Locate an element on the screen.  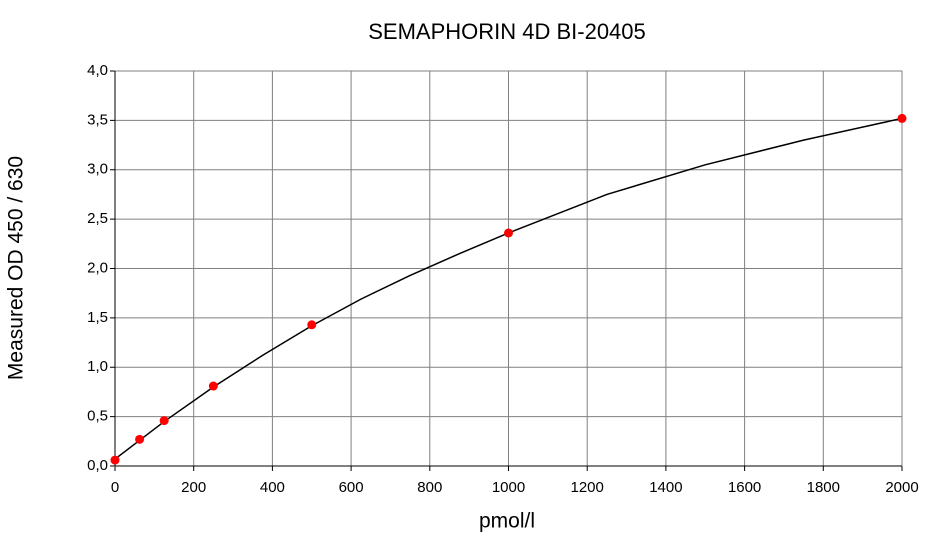
x-tick-label: 1000 is located at coordinates (508, 487).